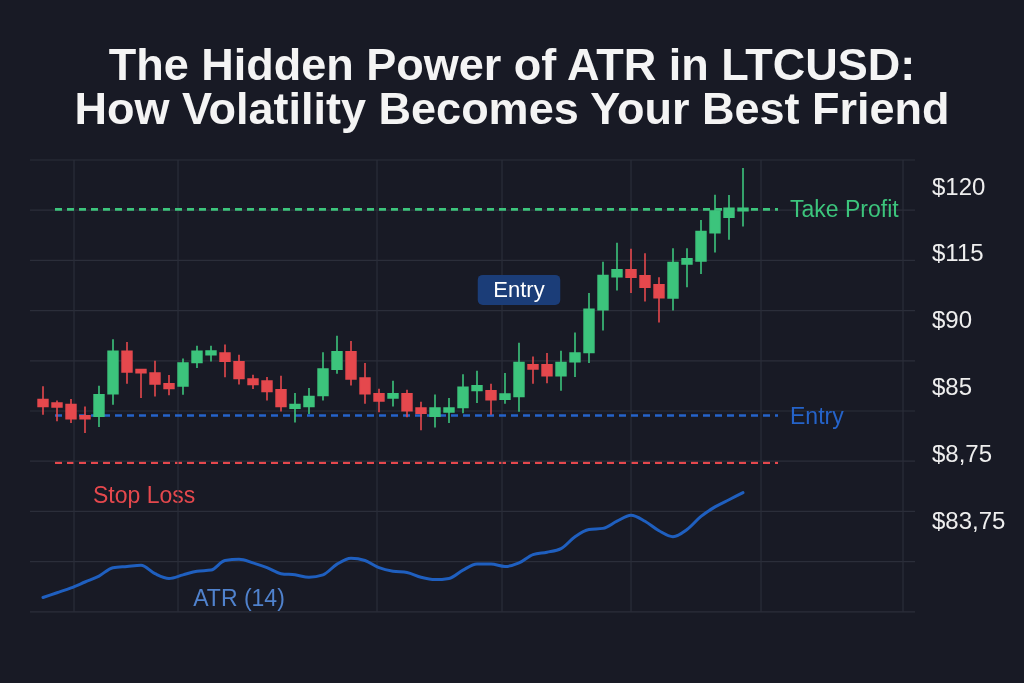 Image resolution: width=1024 pixels, height=683 pixels. I want to click on text: $8,75, so click(962, 453).